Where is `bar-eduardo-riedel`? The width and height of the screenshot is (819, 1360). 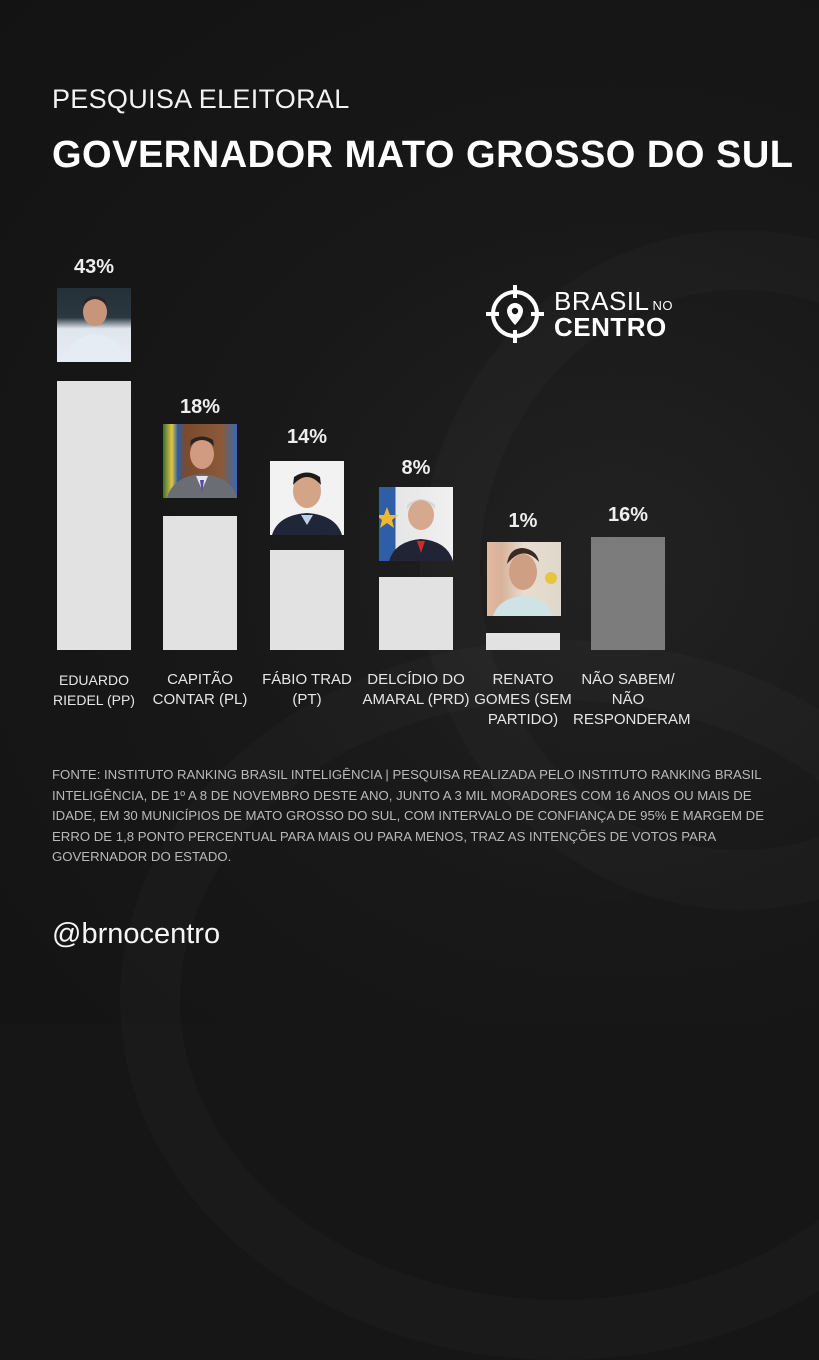
bar-eduardo-riedel is located at coordinates (94, 515).